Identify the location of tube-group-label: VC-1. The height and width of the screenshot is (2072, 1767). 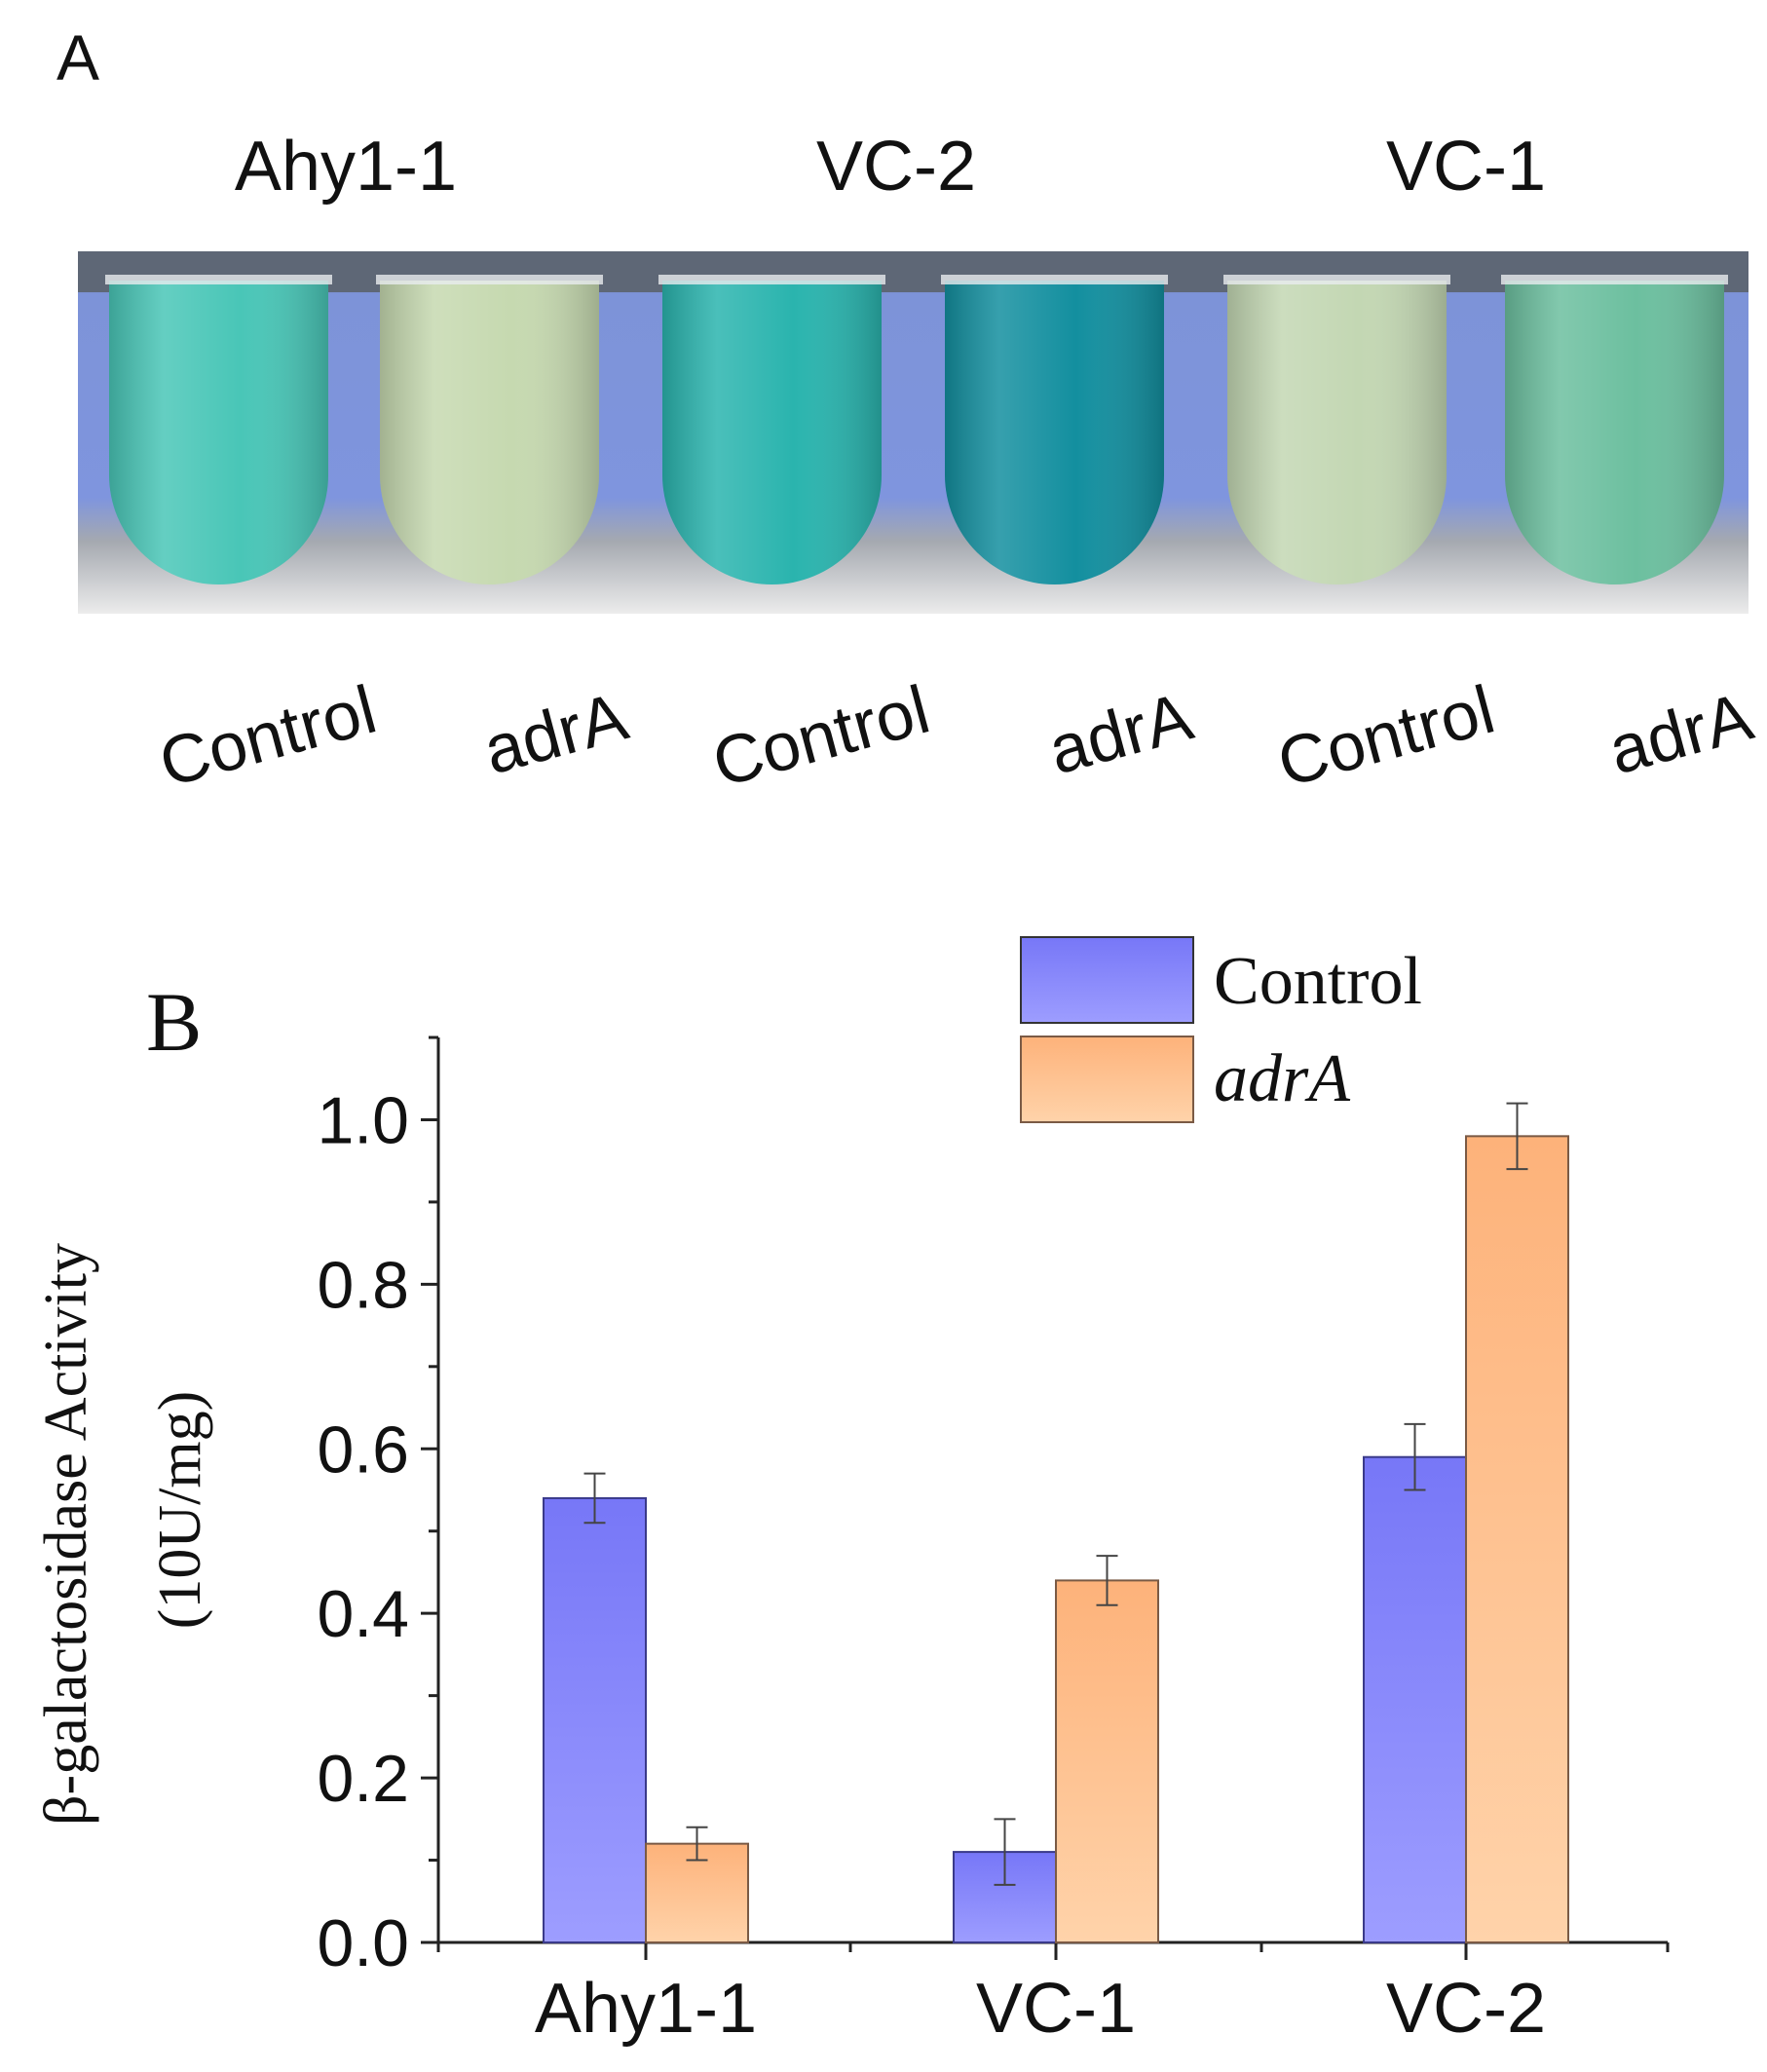
(1466, 167).